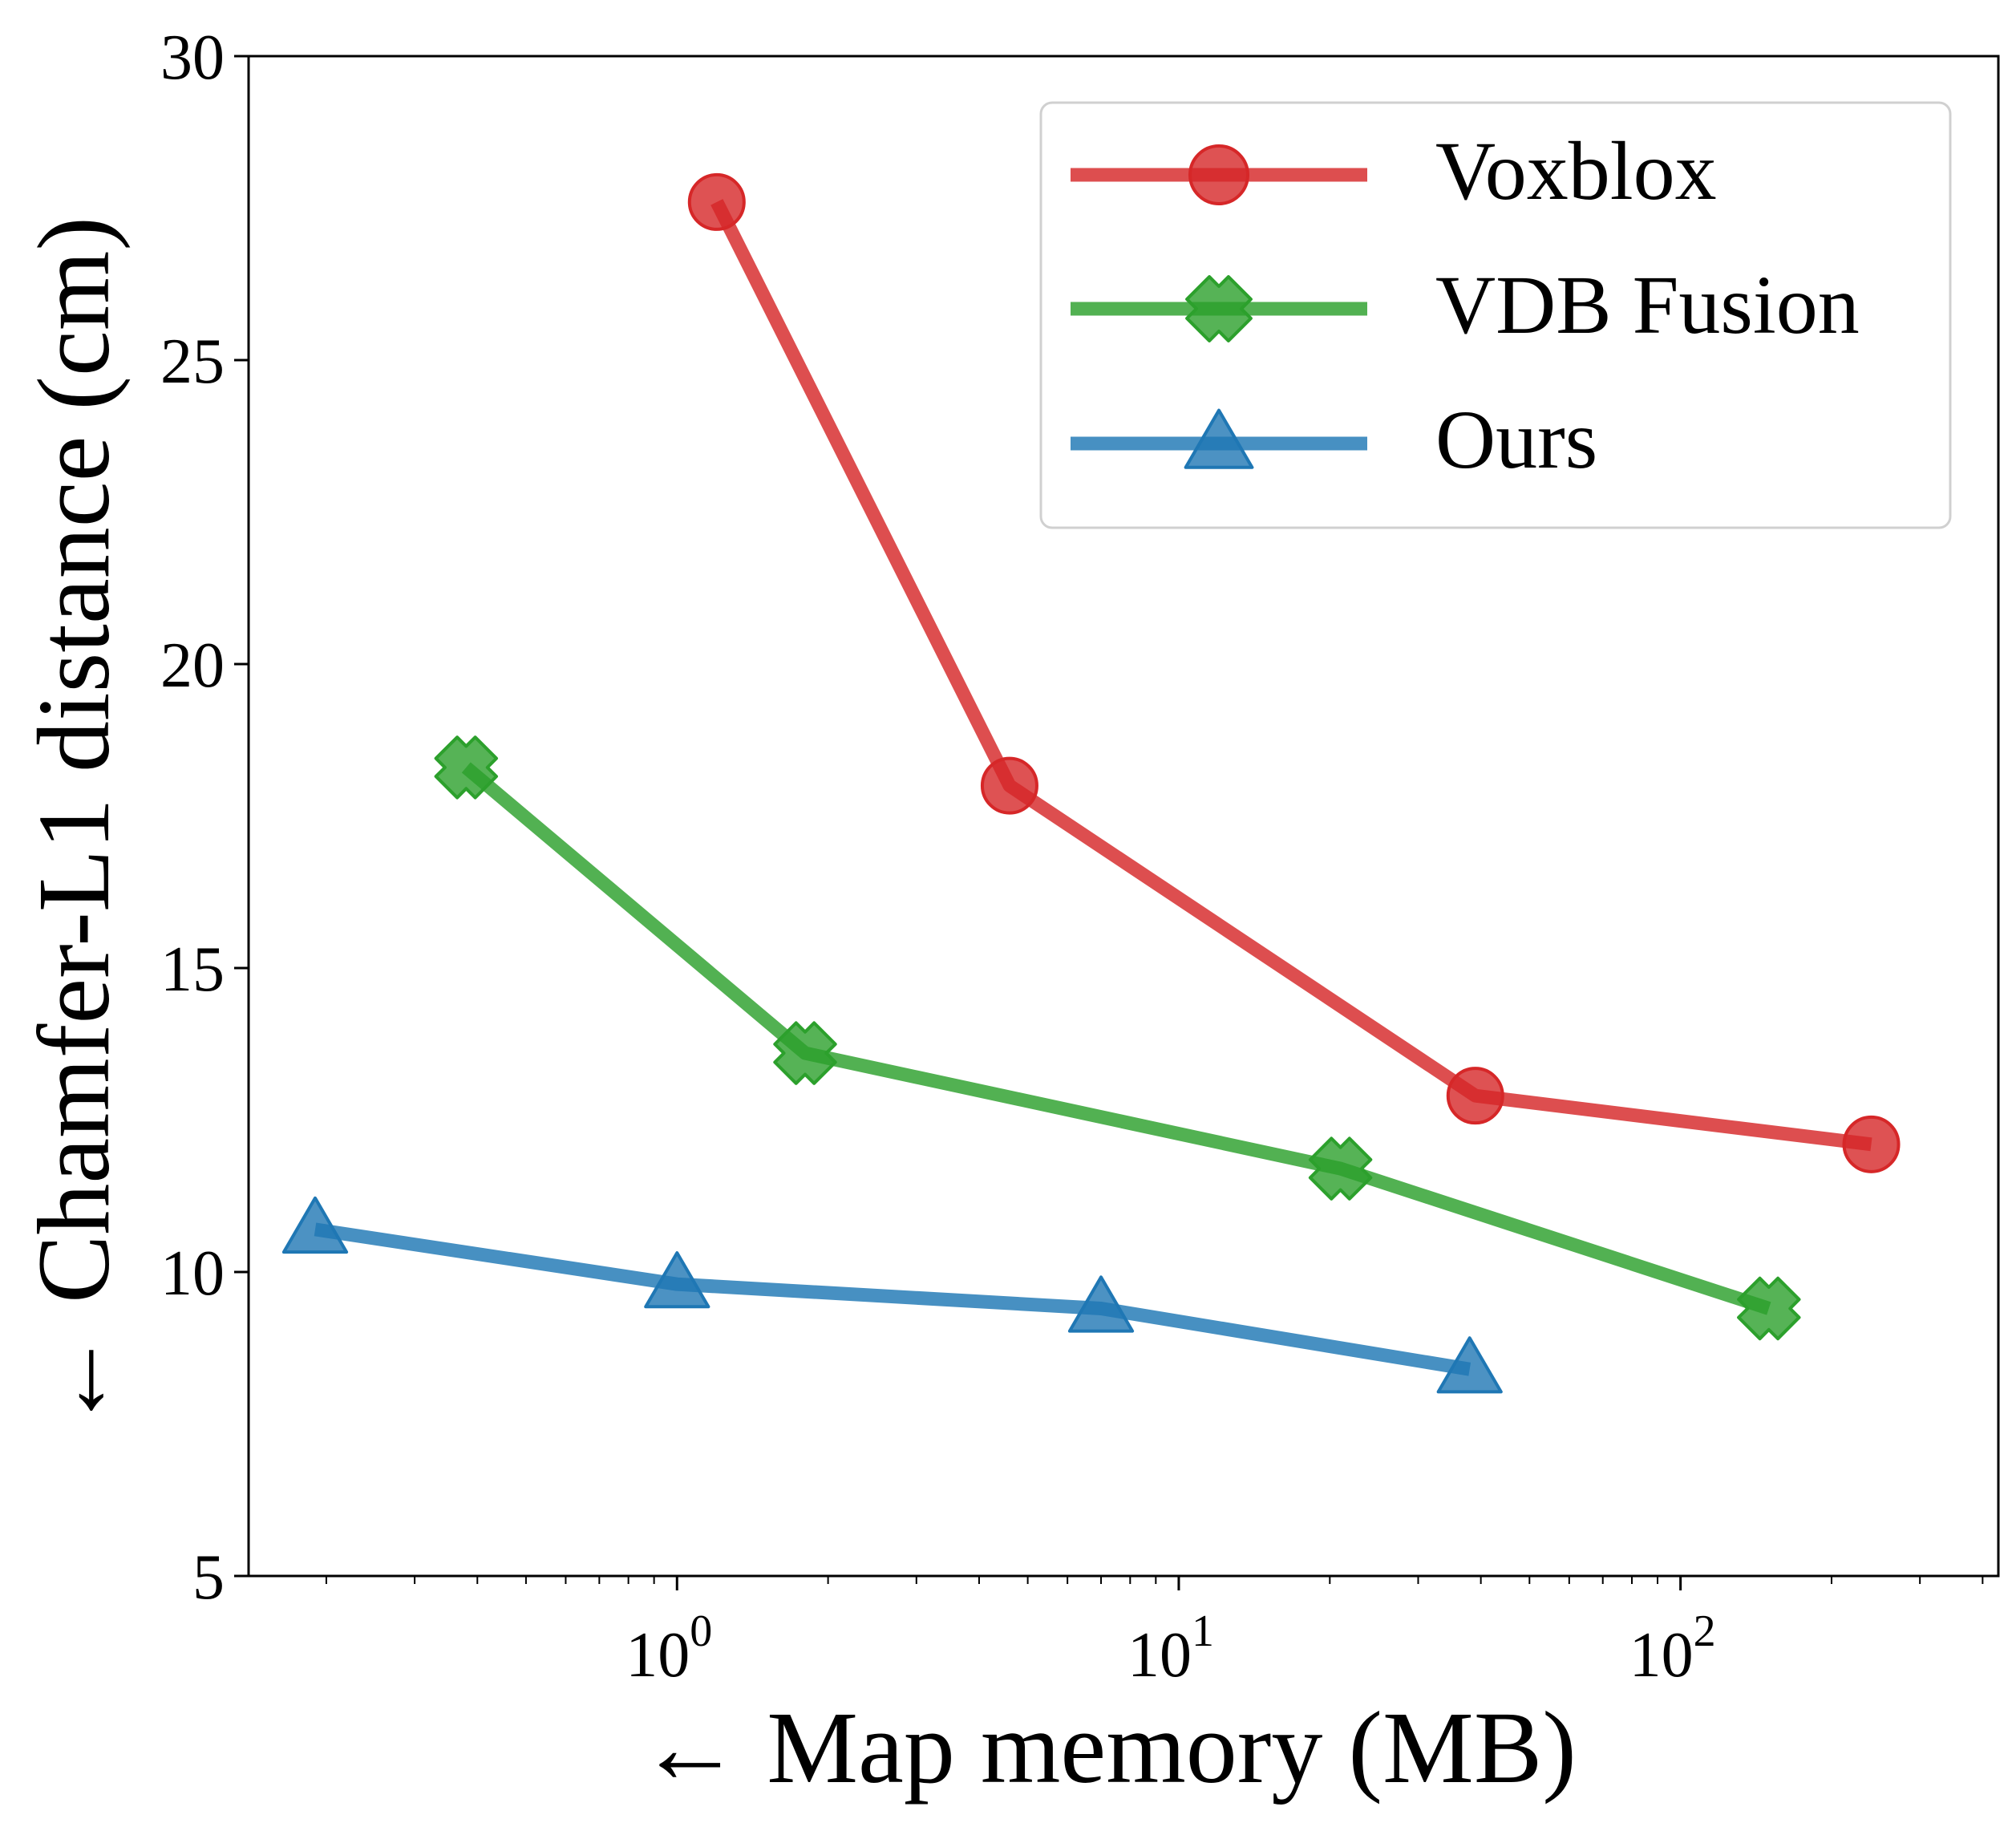 Image resolution: width=2016 pixels, height=1827 pixels. I want to click on x-axis-label: ← Map memory (MB), so click(1107, 1748).